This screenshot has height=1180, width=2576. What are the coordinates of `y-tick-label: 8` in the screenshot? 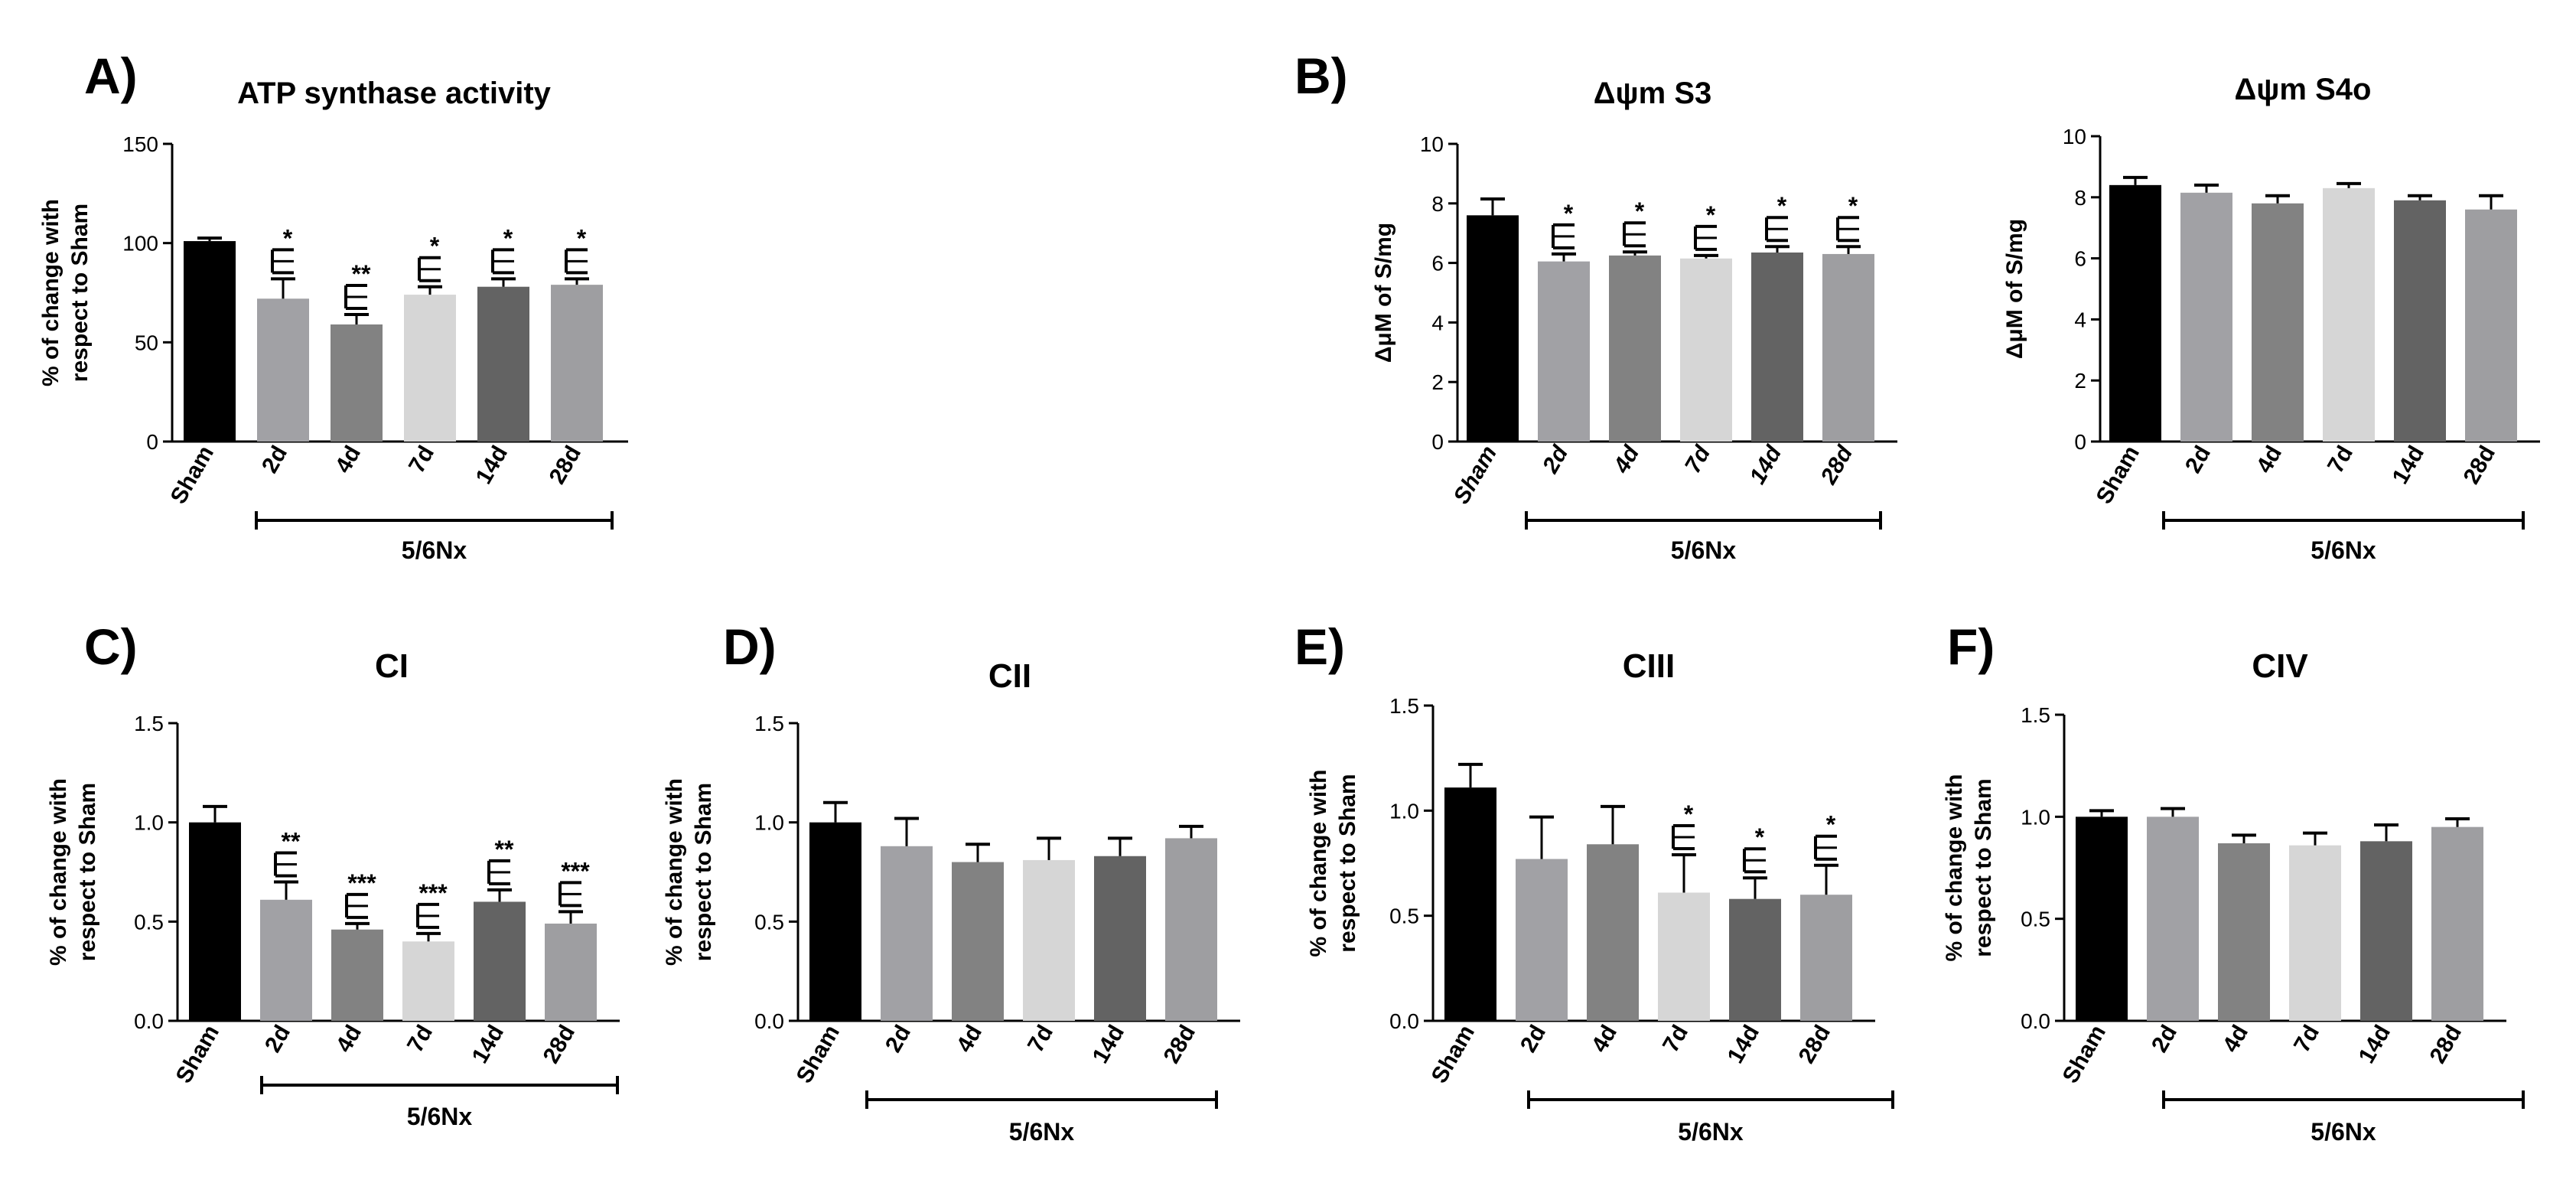 It's located at (1438, 204).